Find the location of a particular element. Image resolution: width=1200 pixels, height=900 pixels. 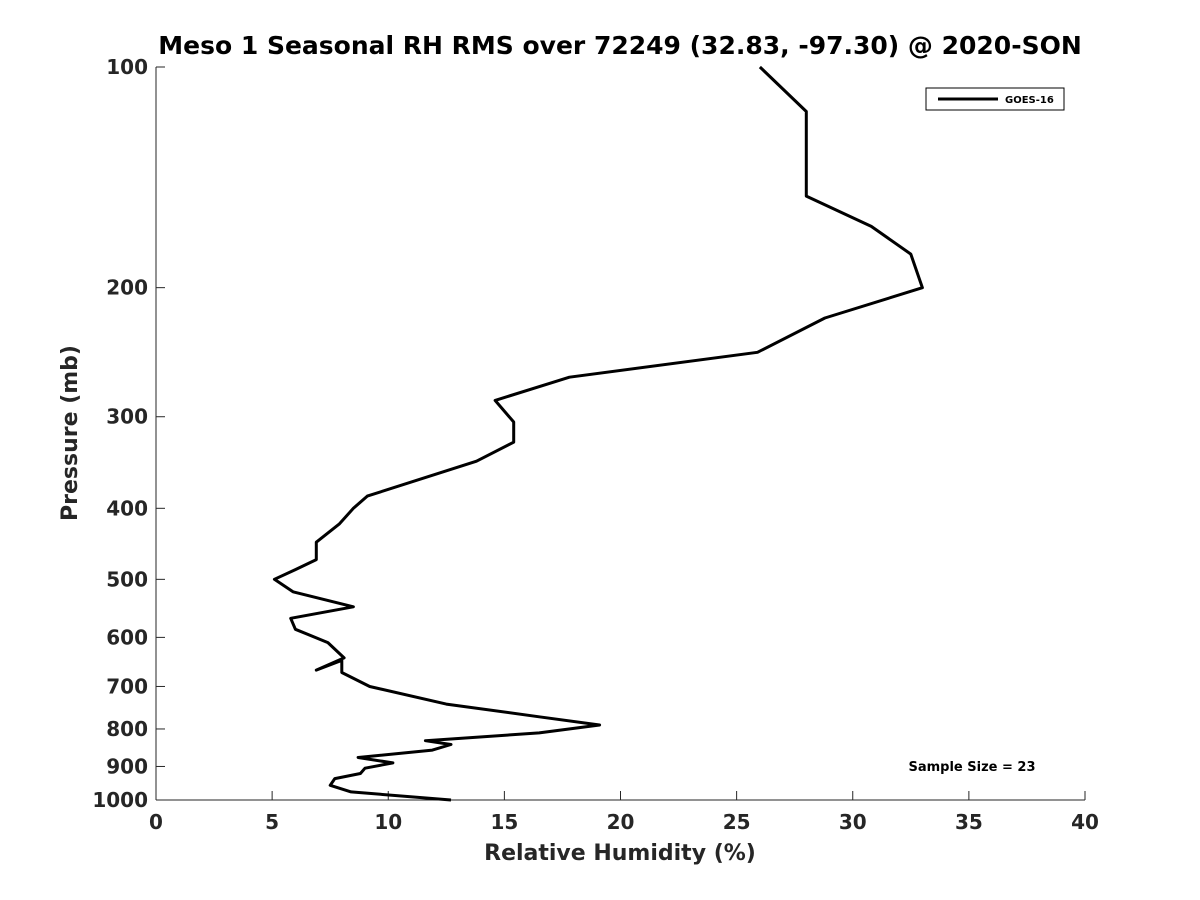

y-tick-label: 200 is located at coordinates (127, 288).